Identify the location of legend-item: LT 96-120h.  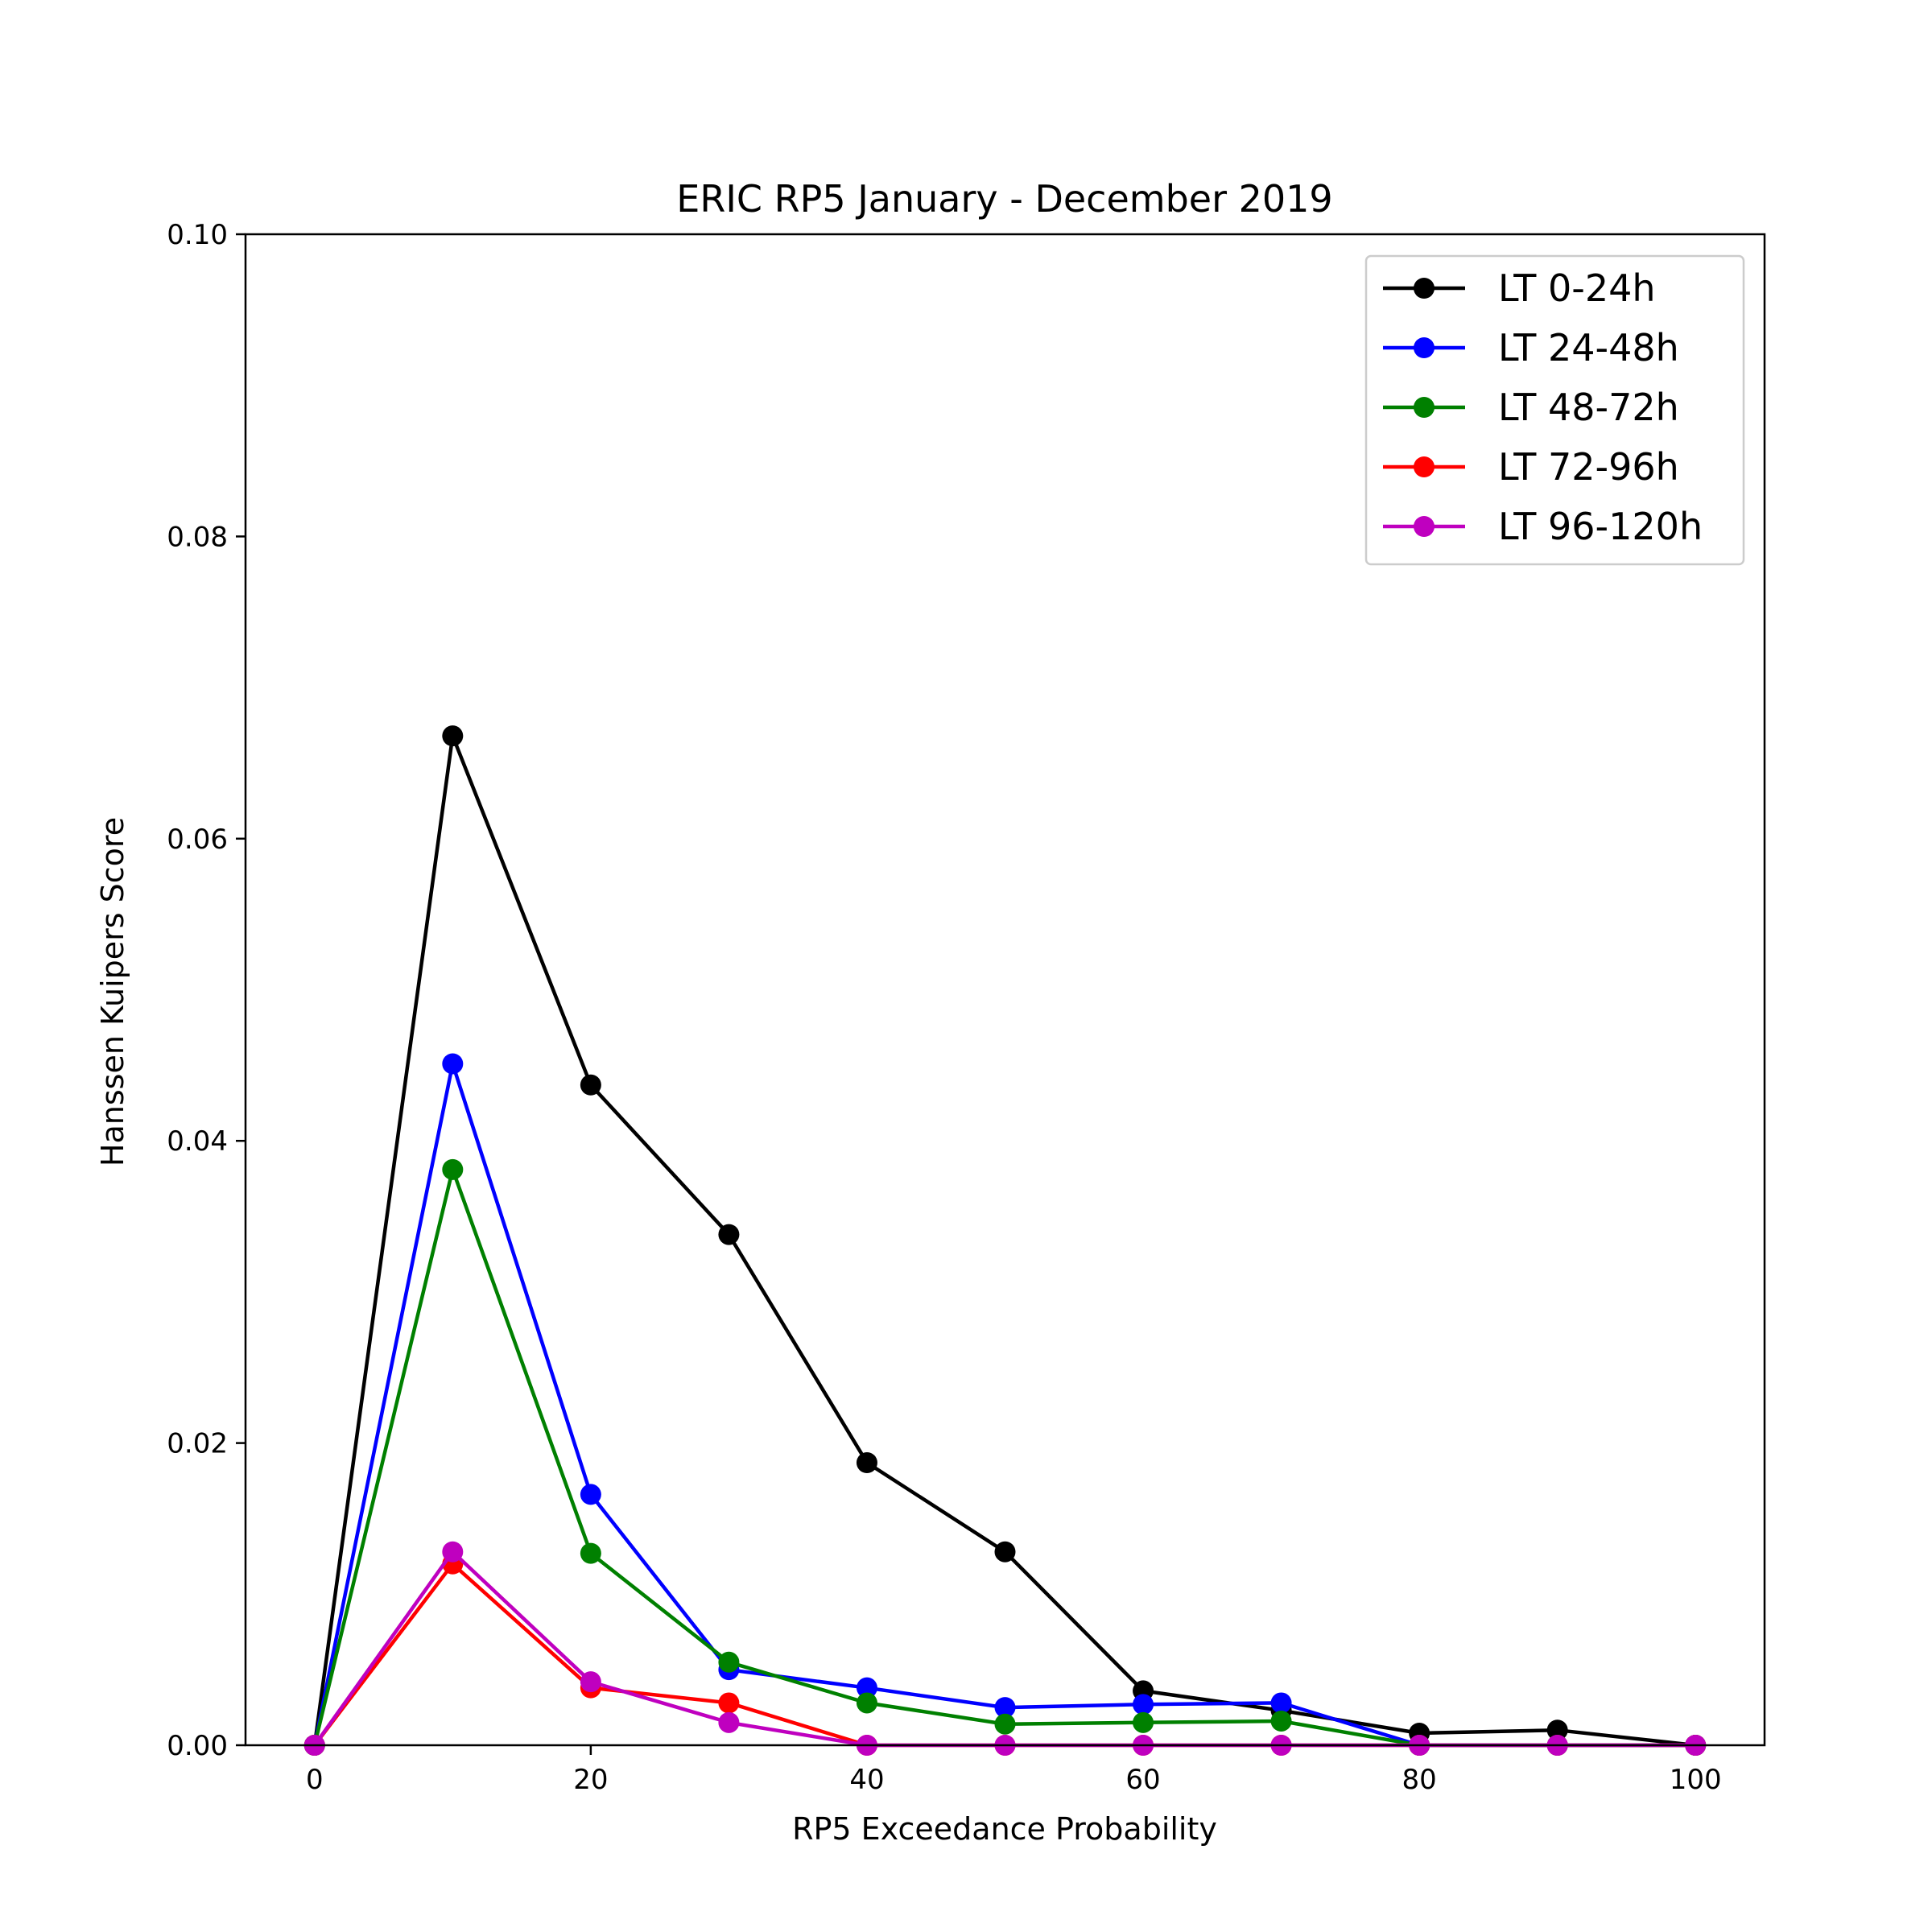
(1543, 526).